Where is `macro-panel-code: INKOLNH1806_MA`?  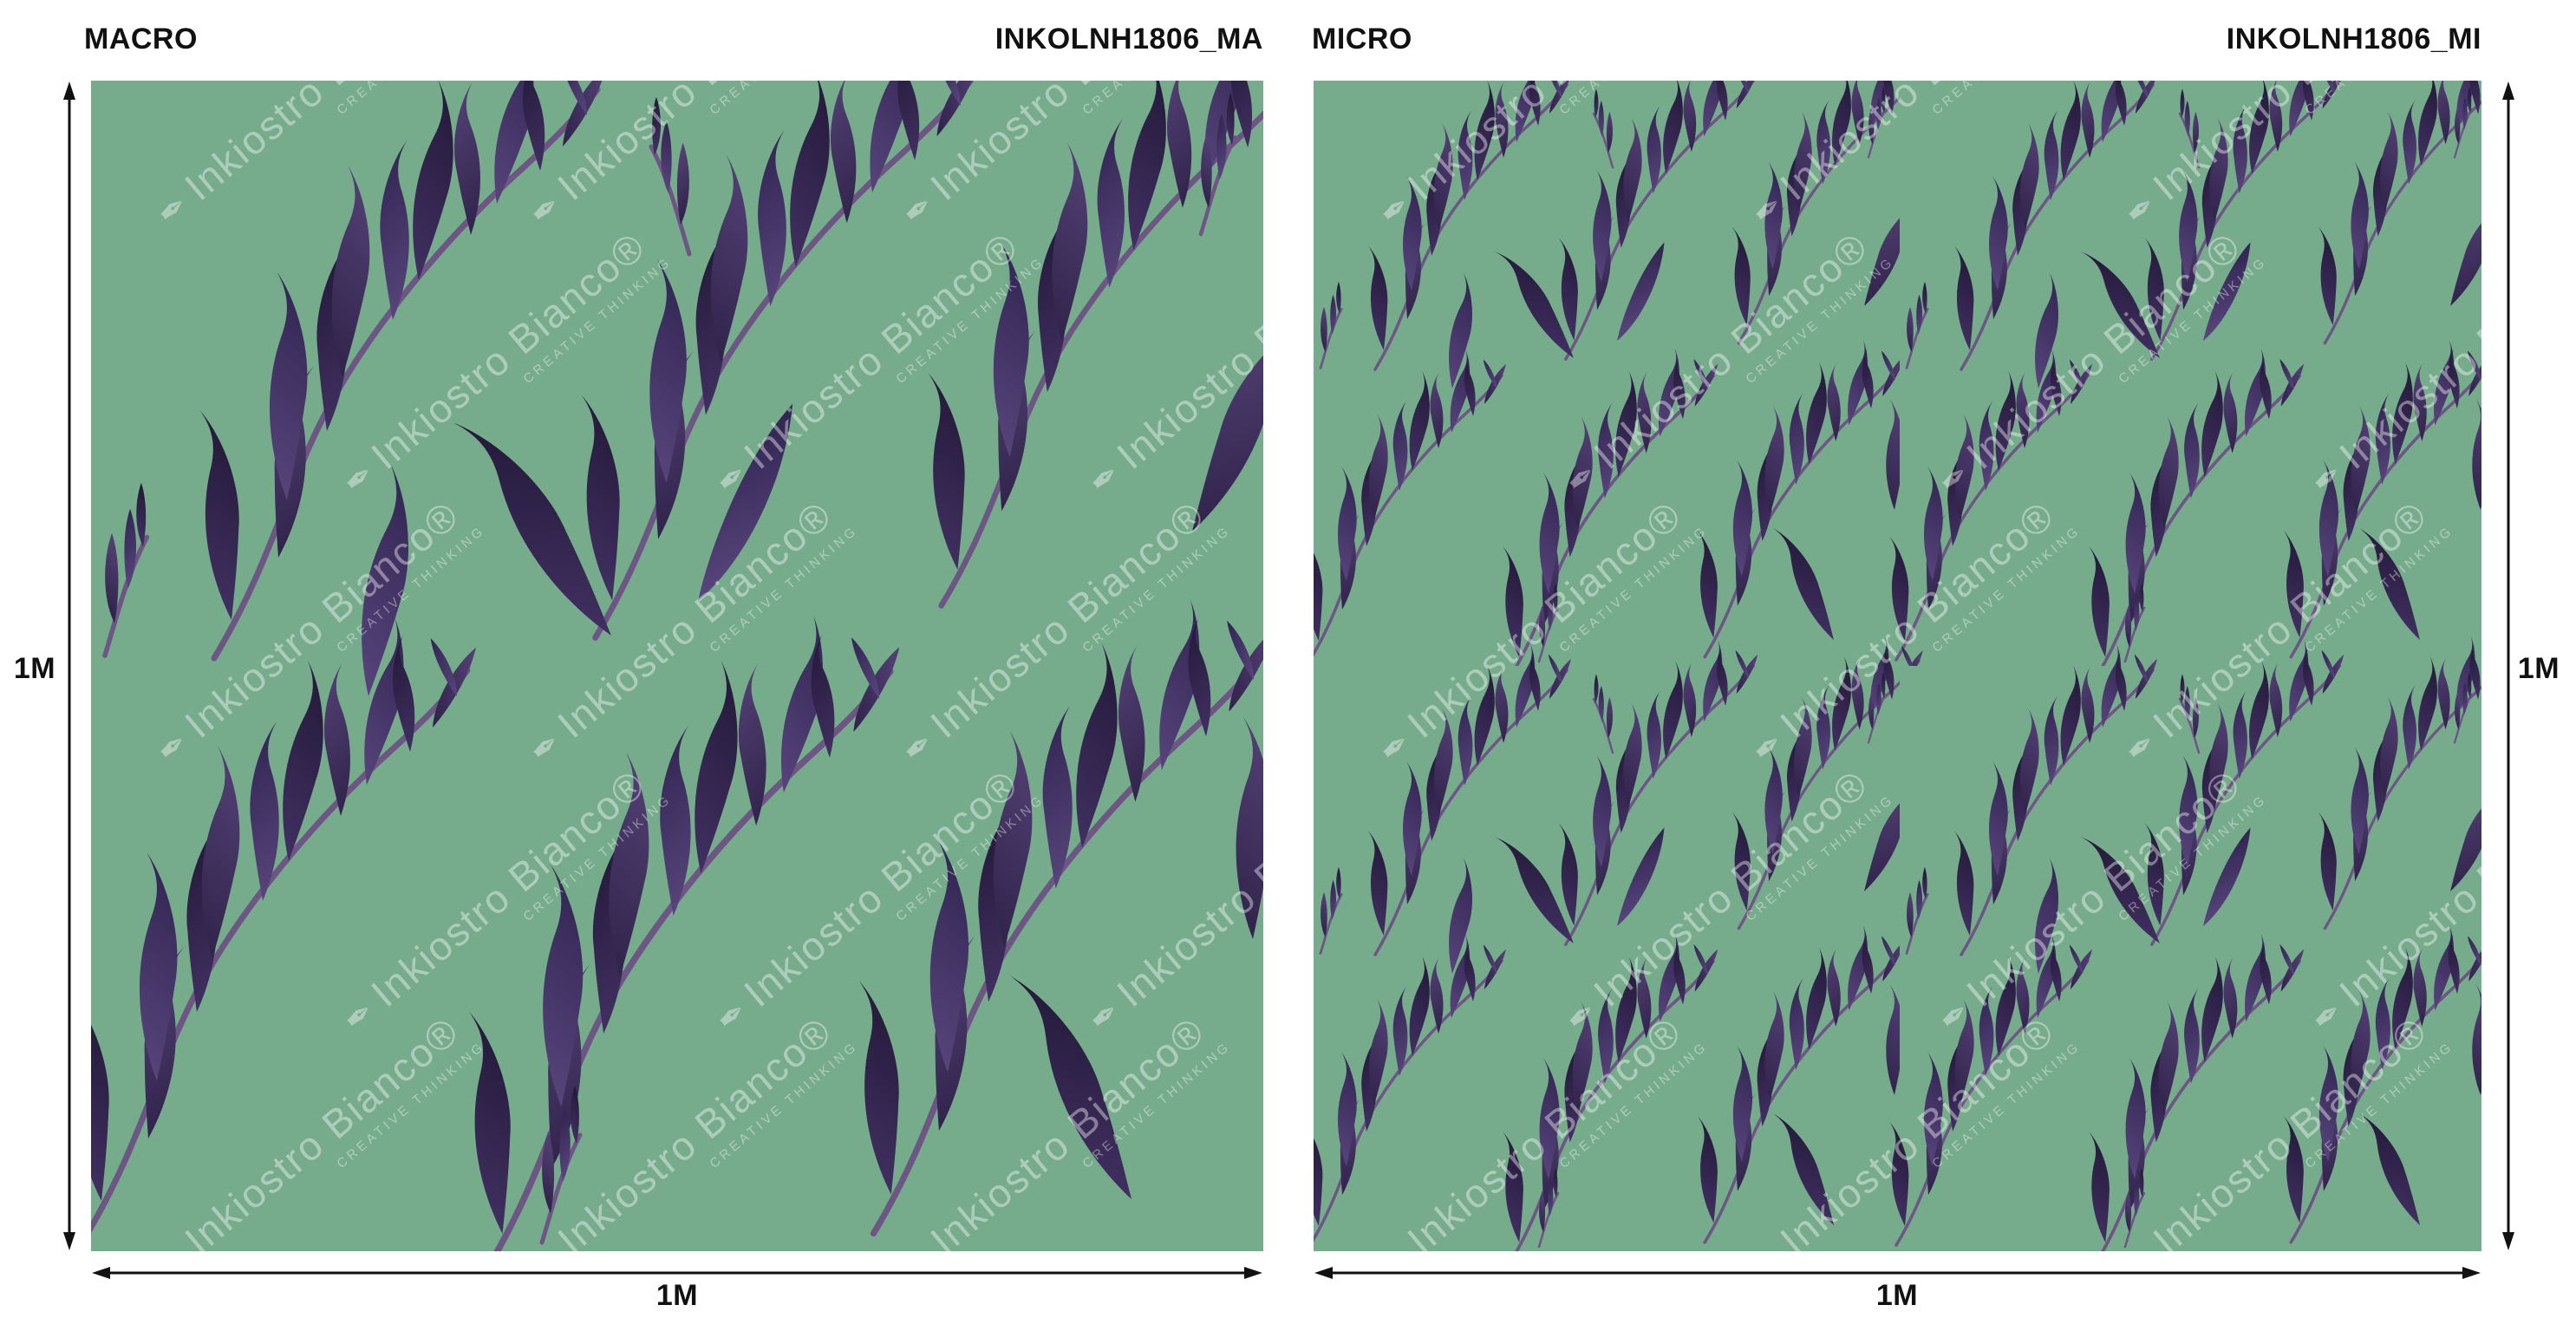 macro-panel-code: INKOLNH1806_MA is located at coordinates (1129, 39).